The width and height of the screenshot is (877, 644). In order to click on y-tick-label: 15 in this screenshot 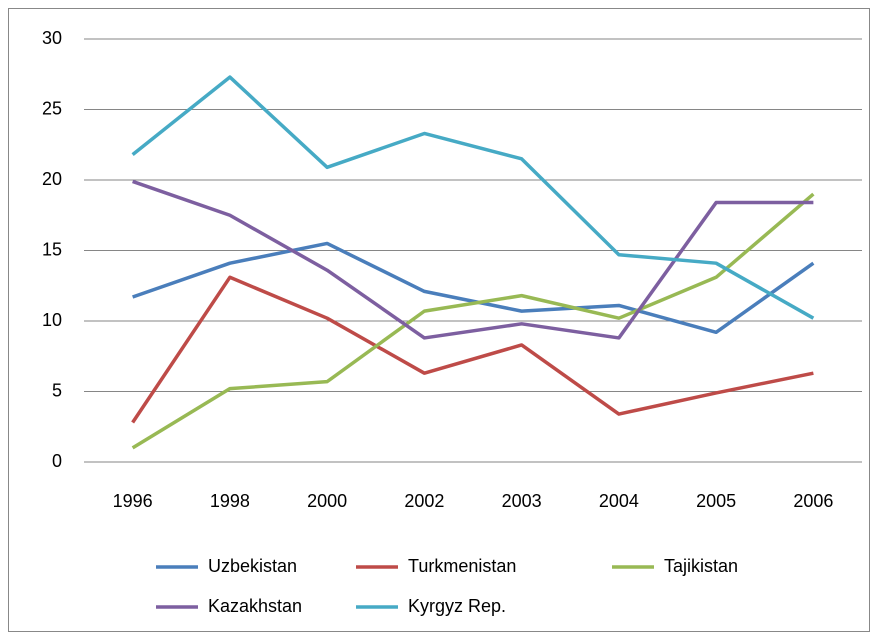, I will do `click(52, 249)`.